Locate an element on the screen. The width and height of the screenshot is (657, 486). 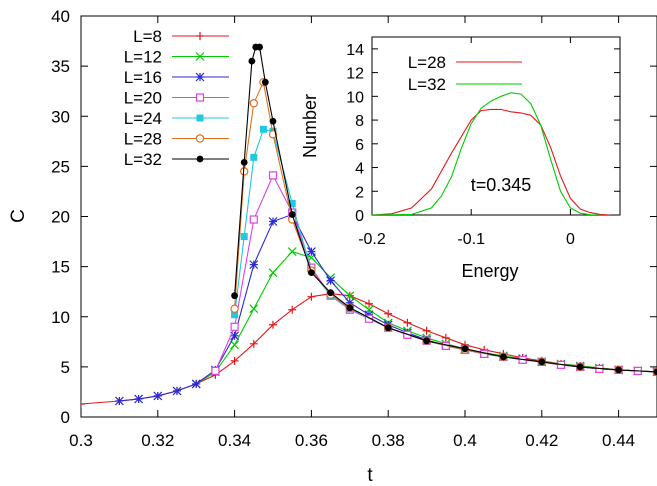
x-tick-label: 0.36 is located at coordinates (311, 440).